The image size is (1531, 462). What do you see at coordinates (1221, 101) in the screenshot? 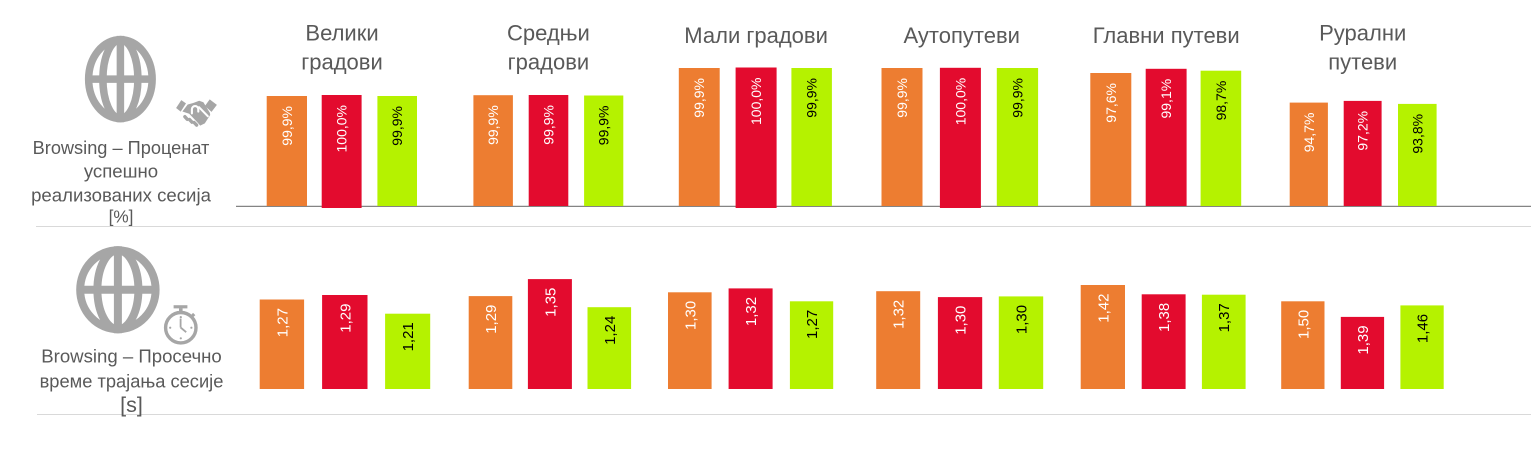
I see `svg-text: 98,7%` at bounding box center [1221, 101].